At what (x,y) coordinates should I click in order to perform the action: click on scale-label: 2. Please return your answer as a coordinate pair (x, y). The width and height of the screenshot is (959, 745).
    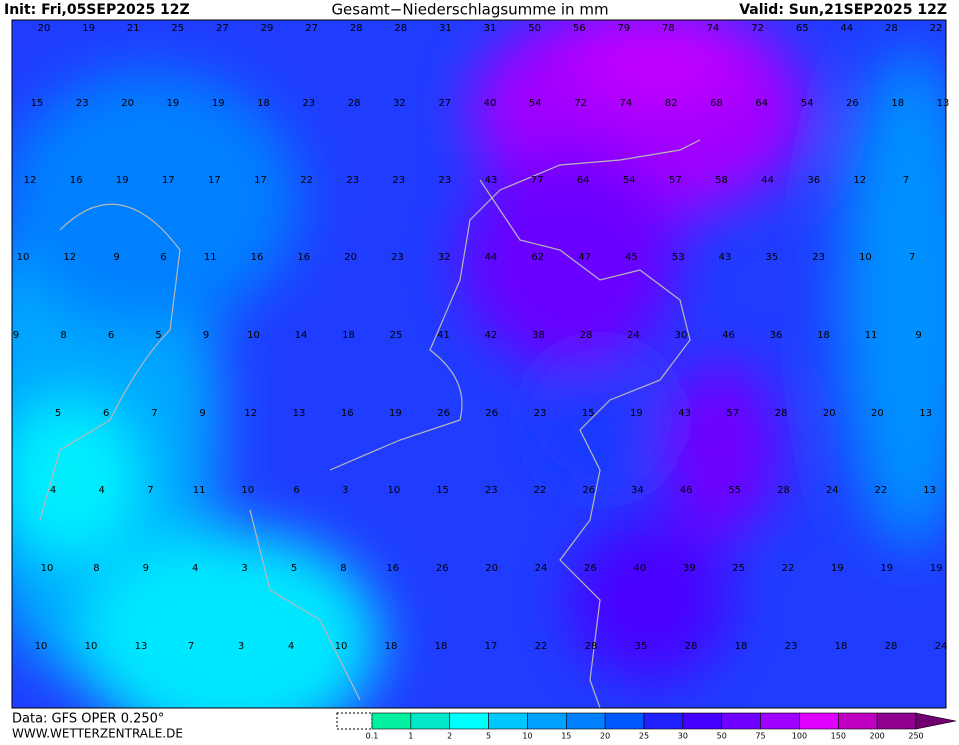
    Looking at the image, I should click on (449, 736).